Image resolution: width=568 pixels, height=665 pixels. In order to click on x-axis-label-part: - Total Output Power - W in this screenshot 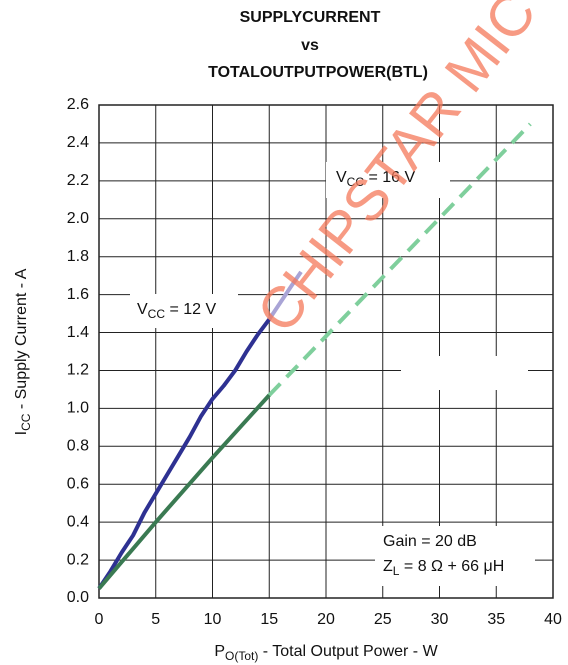, I will do `click(348, 651)`.